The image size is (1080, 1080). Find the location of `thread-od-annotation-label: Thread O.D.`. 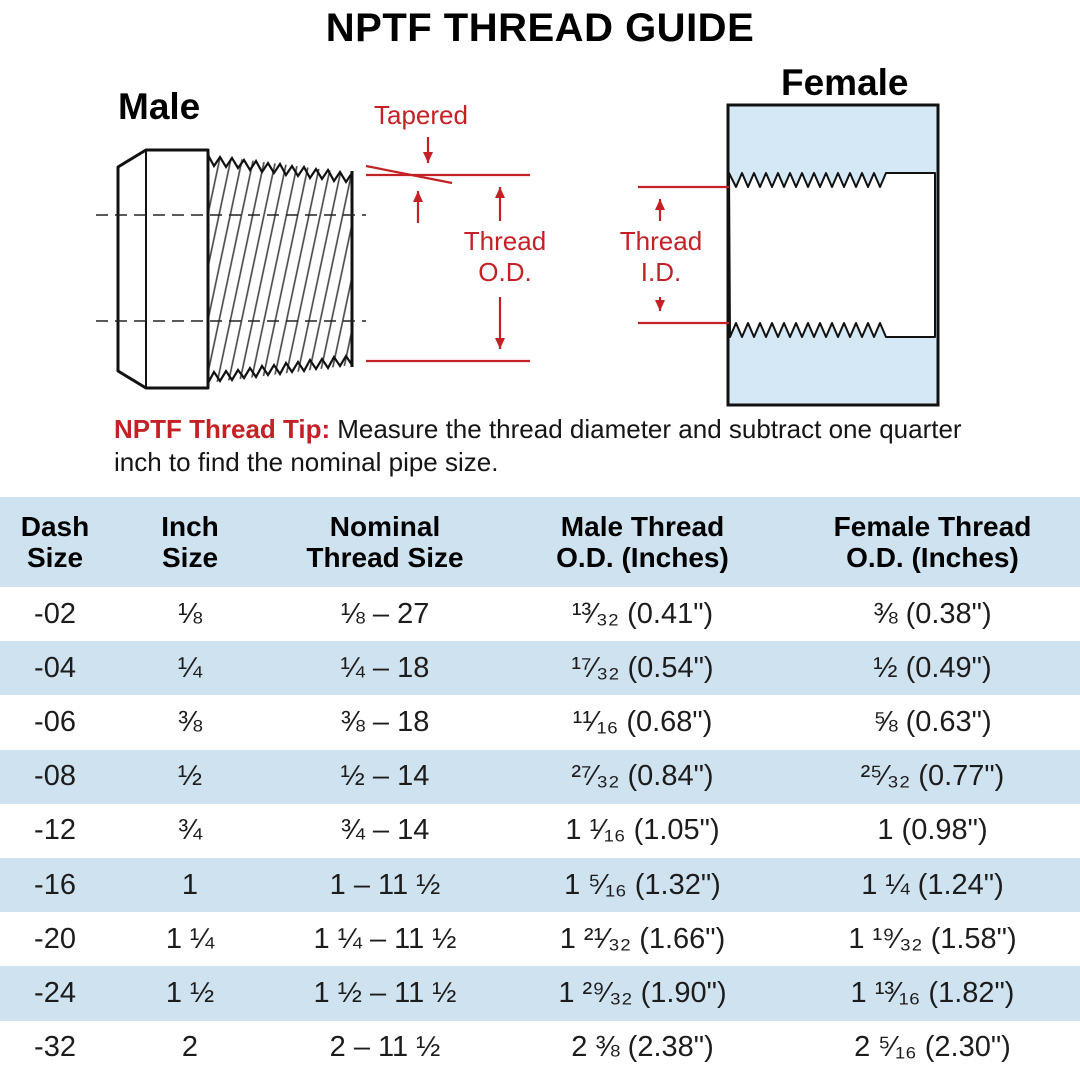

thread-od-annotation-label: Thread O.D. is located at coordinates (505, 257).